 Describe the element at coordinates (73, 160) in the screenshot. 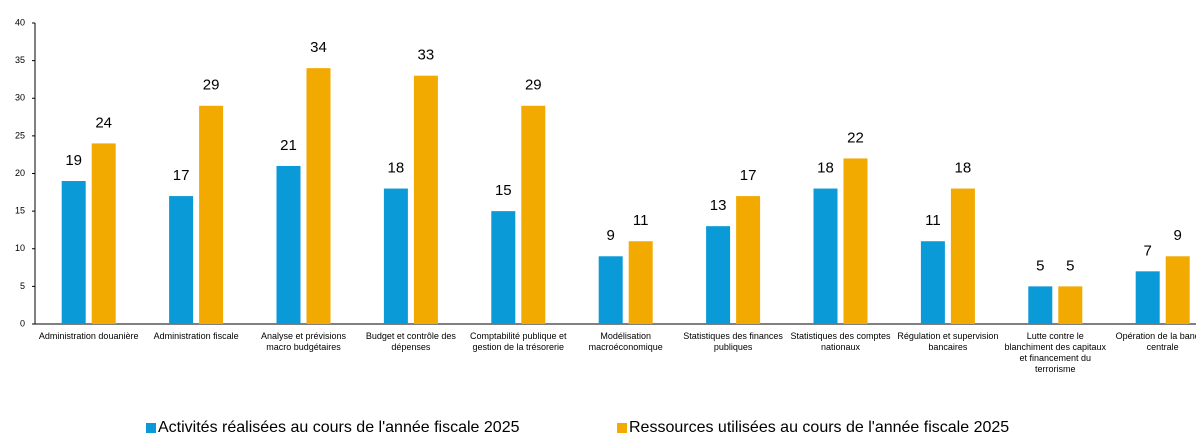

I see `value-label: 19` at that location.